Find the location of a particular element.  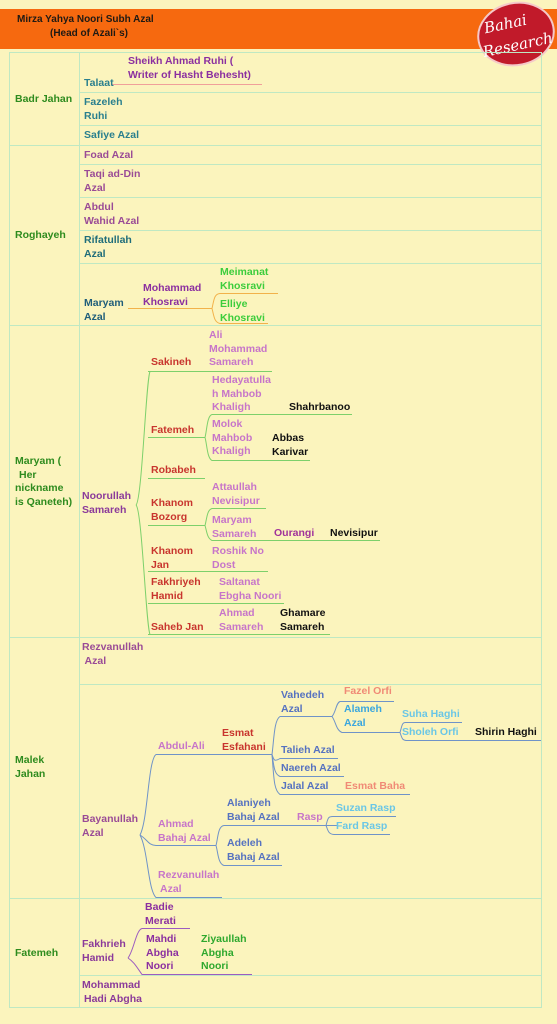

person-robabeh: Robabeh is located at coordinates (173, 470).